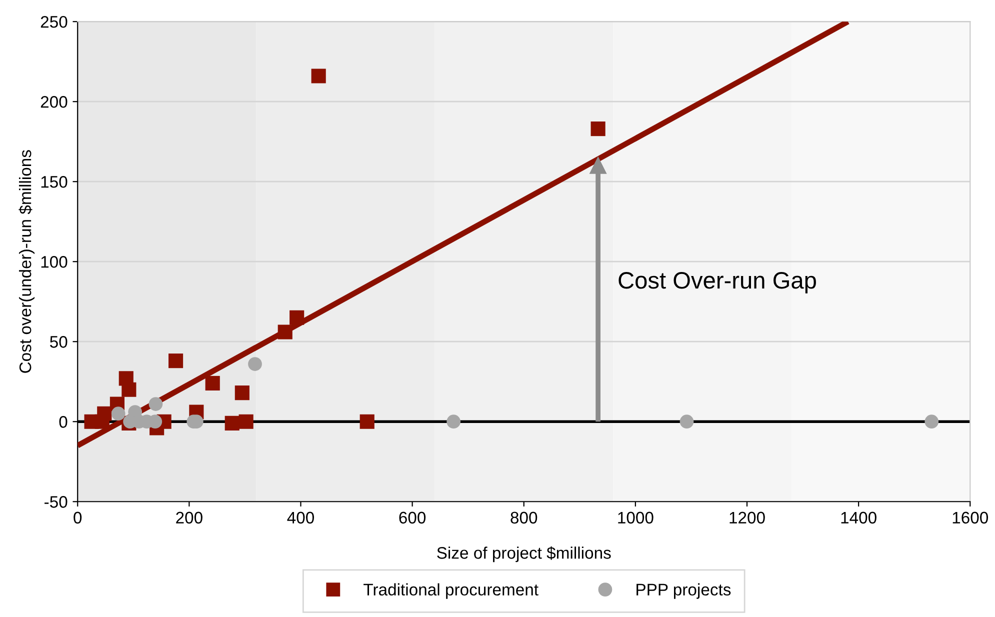  I want to click on x-axis-title: Size of project $millions, so click(524, 554).